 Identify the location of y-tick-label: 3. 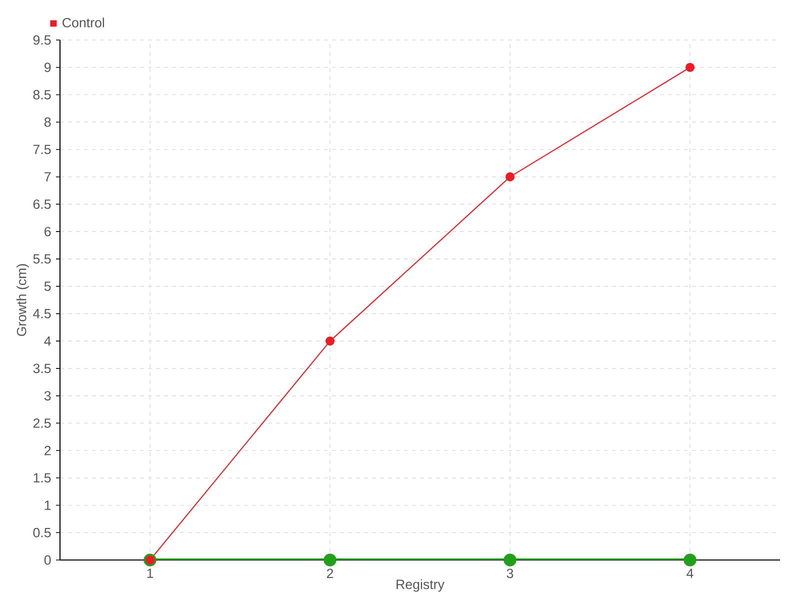
(47, 396).